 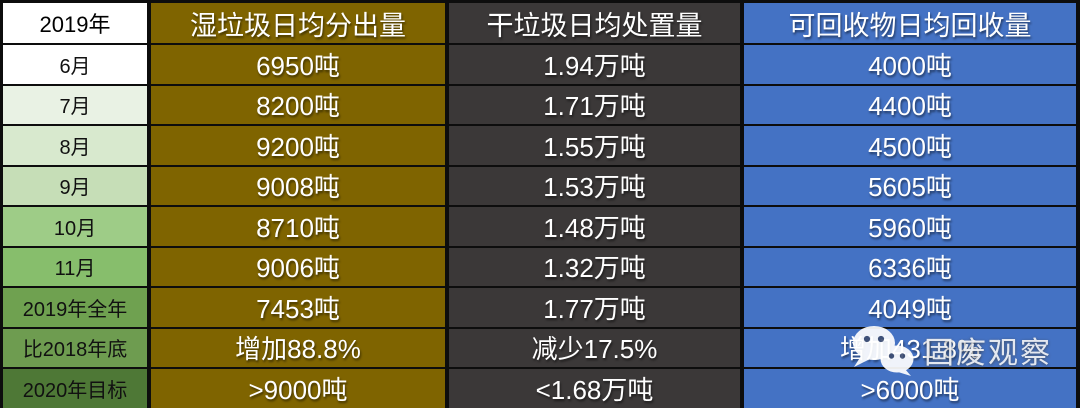 What do you see at coordinates (594, 226) in the screenshot?
I see `dry-value: 1.48万吨` at bounding box center [594, 226].